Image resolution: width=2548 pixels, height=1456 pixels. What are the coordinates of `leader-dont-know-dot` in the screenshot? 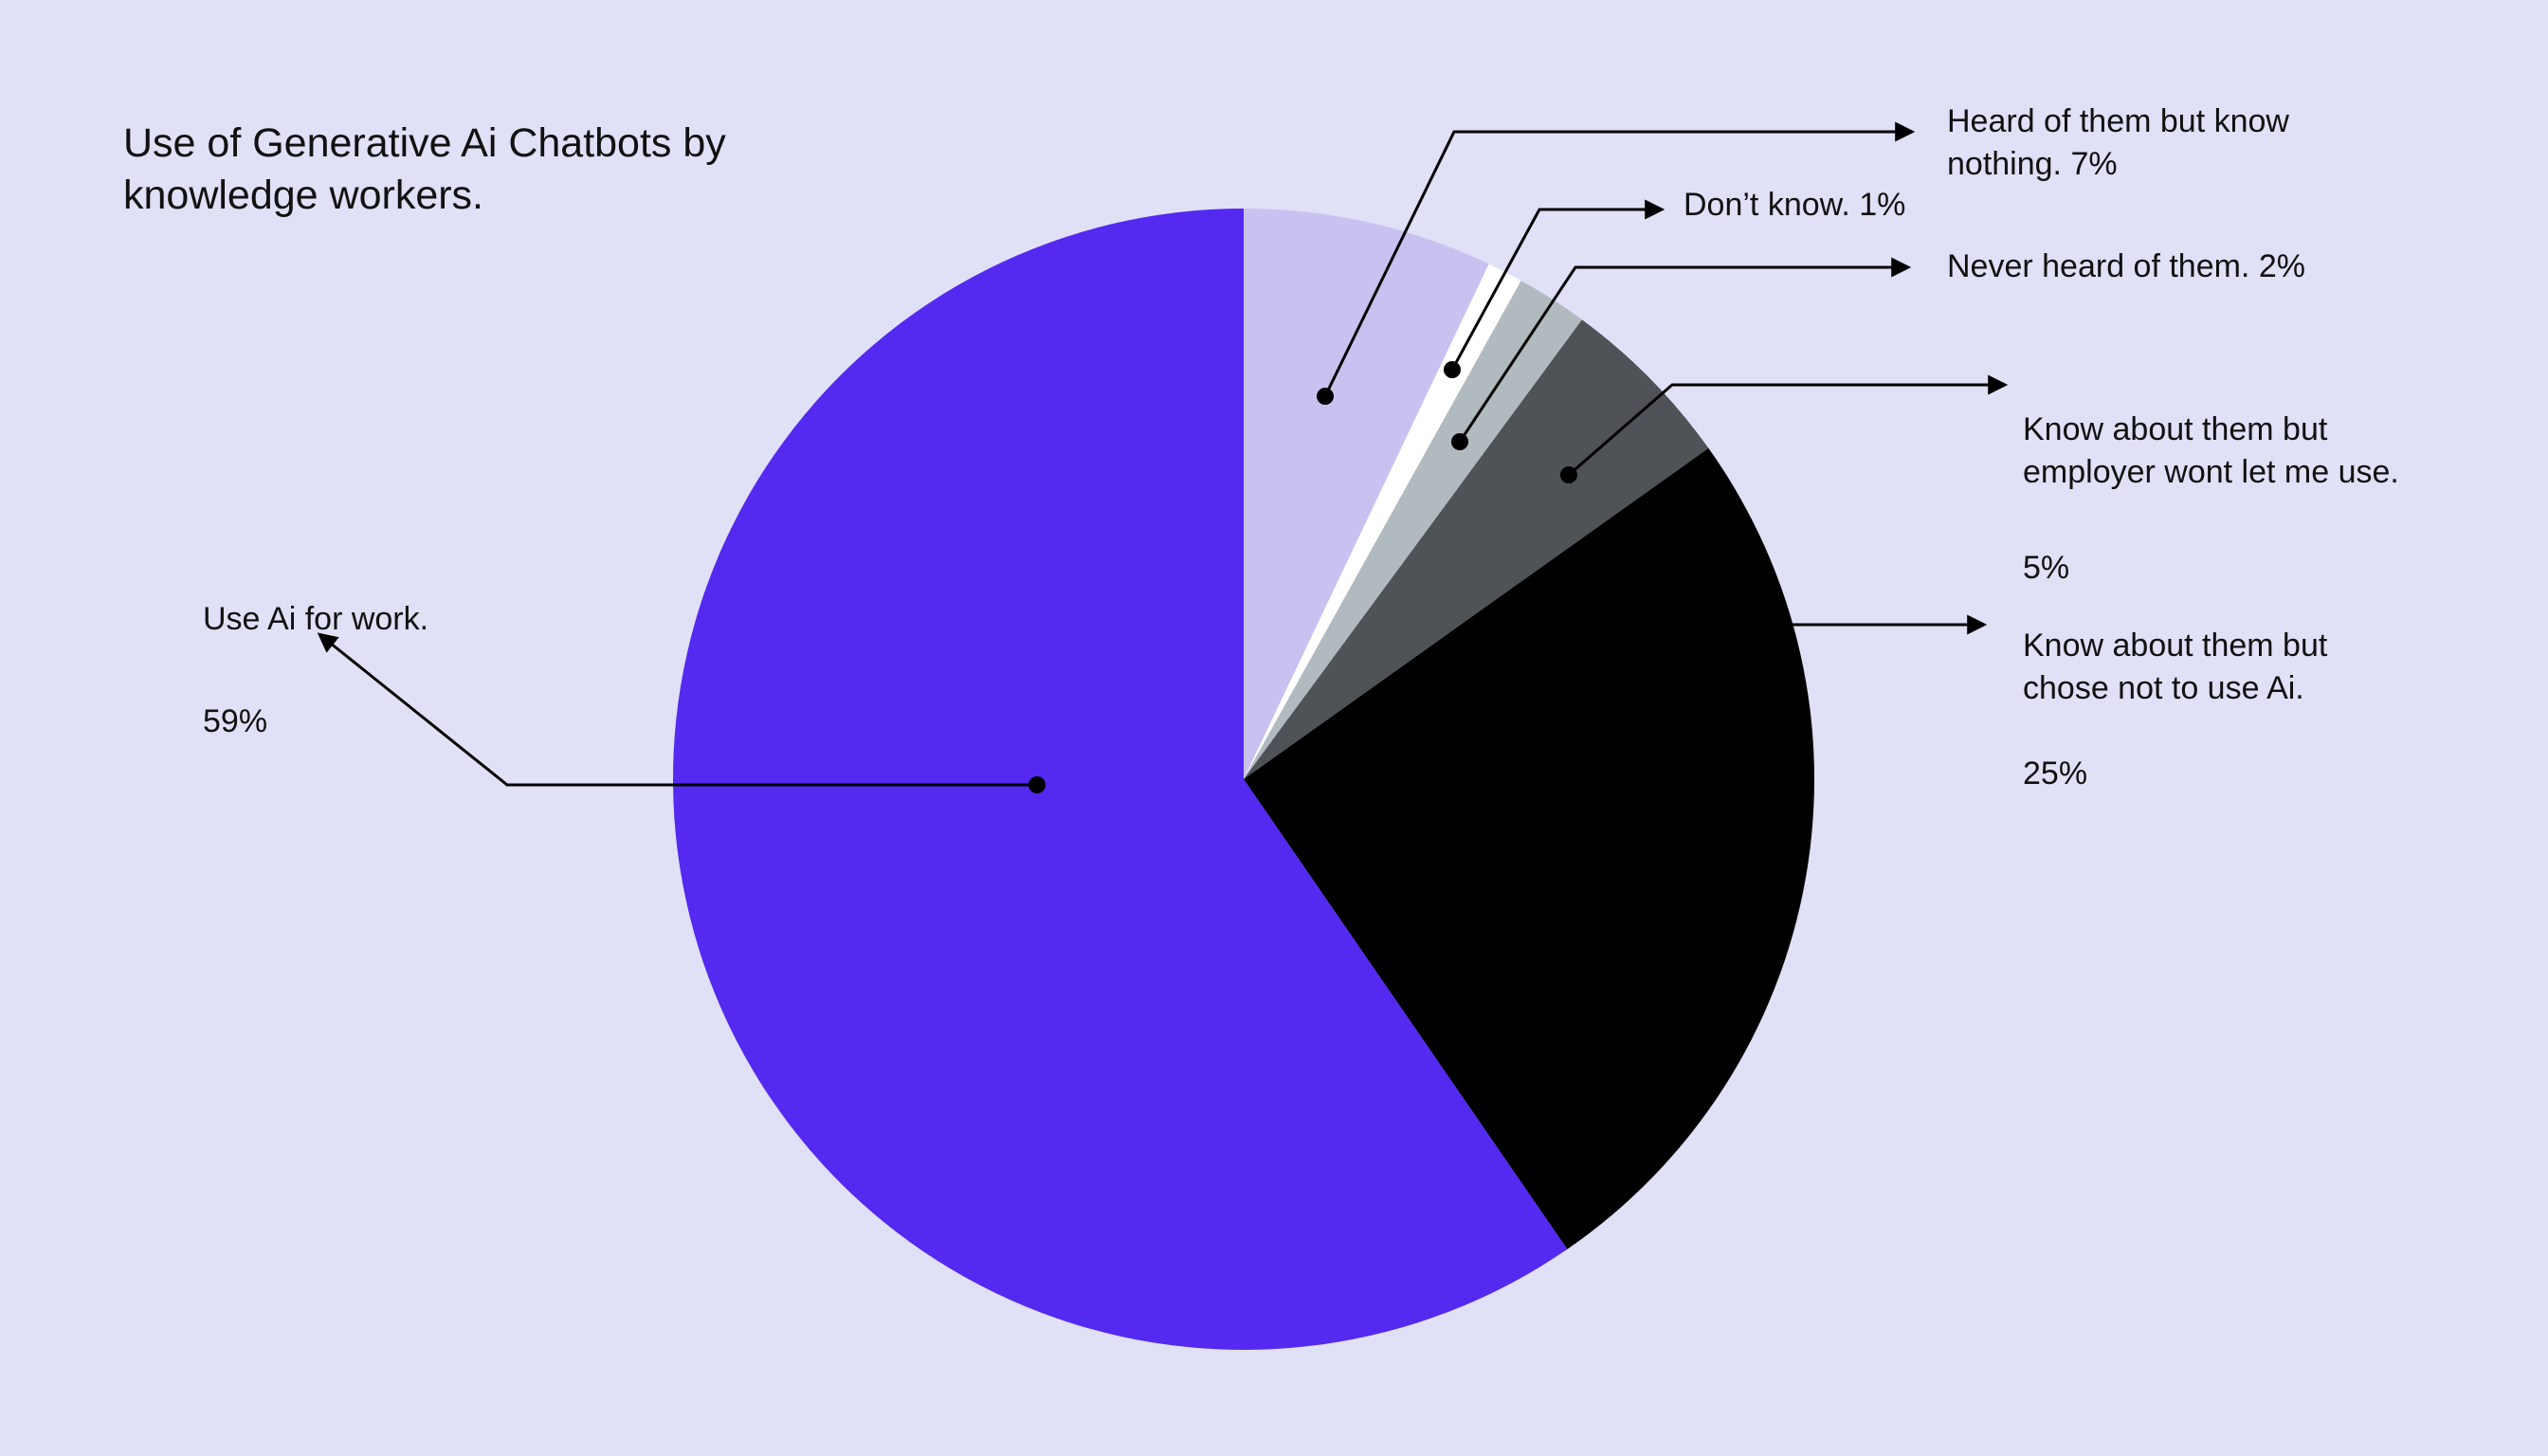 It's located at (1452, 369).